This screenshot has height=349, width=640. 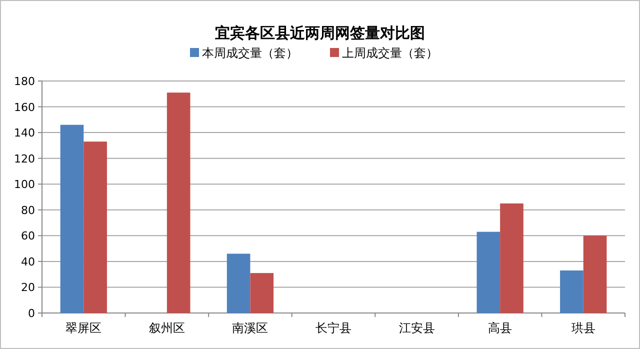 What do you see at coordinates (28, 236) in the screenshot?
I see `y-tick-label: 60` at bounding box center [28, 236].